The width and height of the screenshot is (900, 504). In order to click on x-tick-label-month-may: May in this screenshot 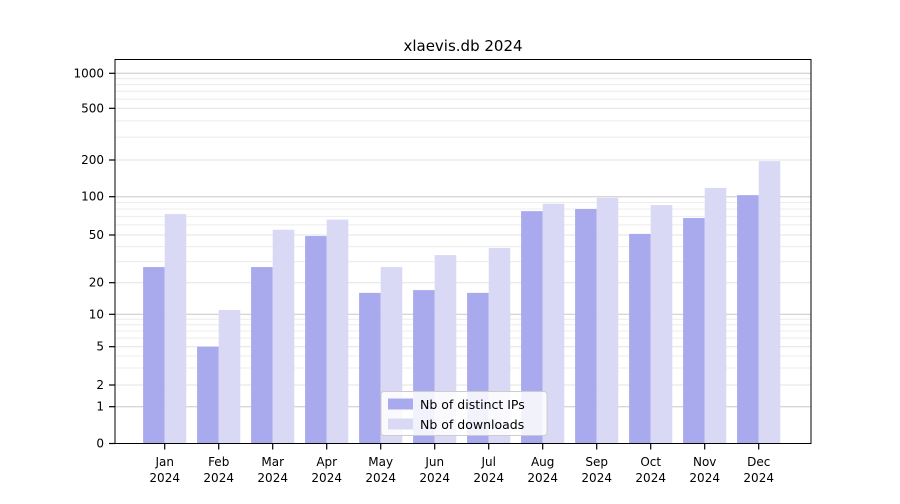, I will do `click(380, 462)`.